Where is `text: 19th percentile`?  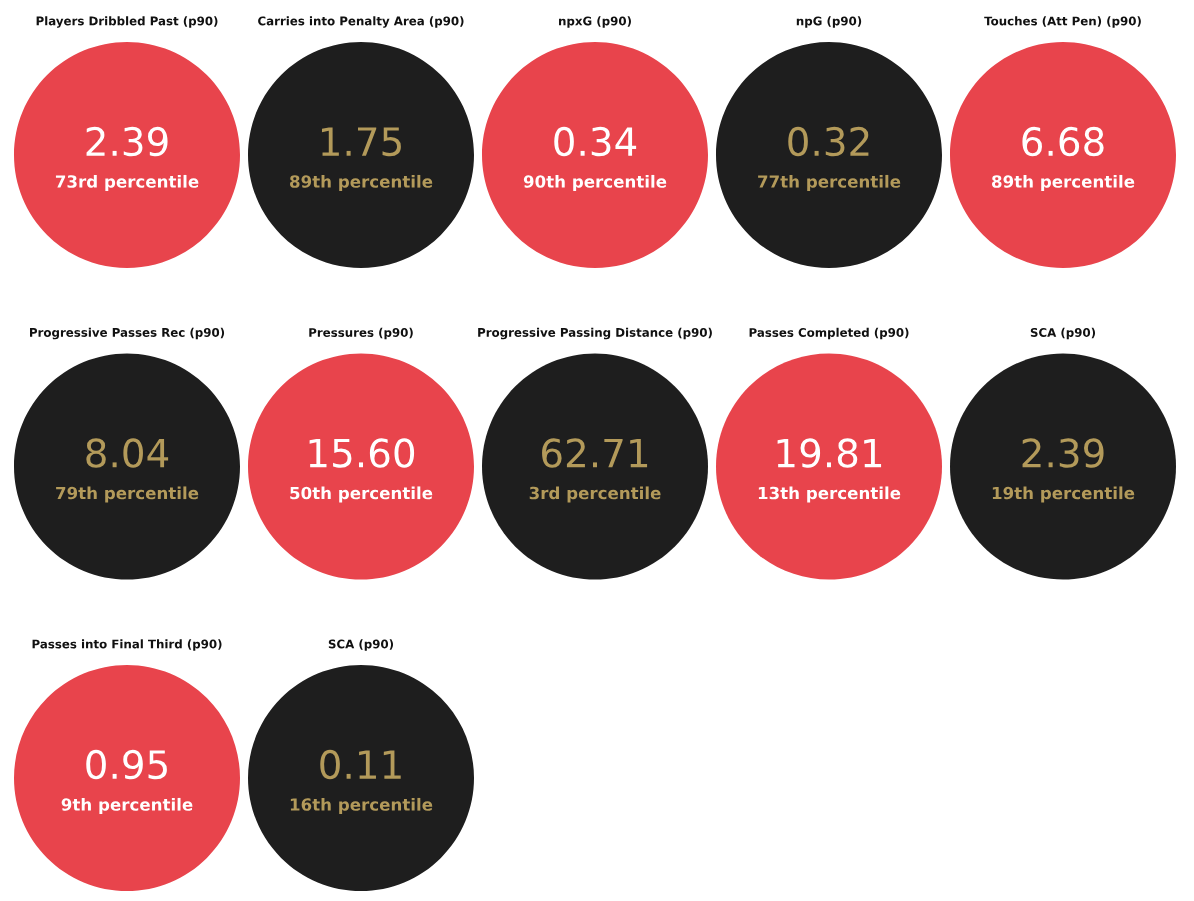 text: 19th percentile is located at coordinates (1063, 494).